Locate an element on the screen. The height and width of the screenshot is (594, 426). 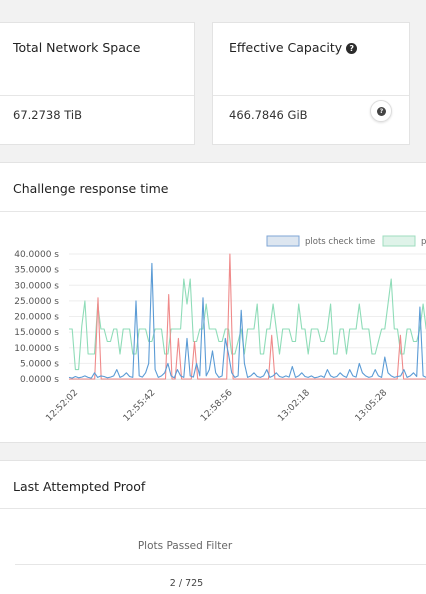
legend-label: plots check time is located at coordinates (340, 242).